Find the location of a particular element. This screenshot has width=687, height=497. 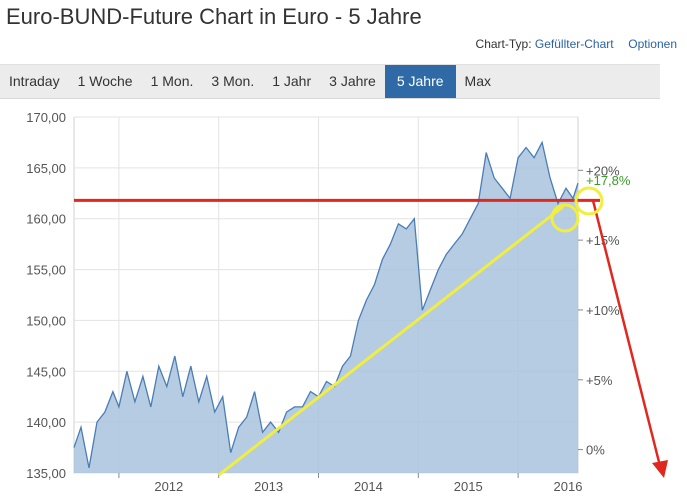

y-tick-label: 145,00 is located at coordinates (46, 371).